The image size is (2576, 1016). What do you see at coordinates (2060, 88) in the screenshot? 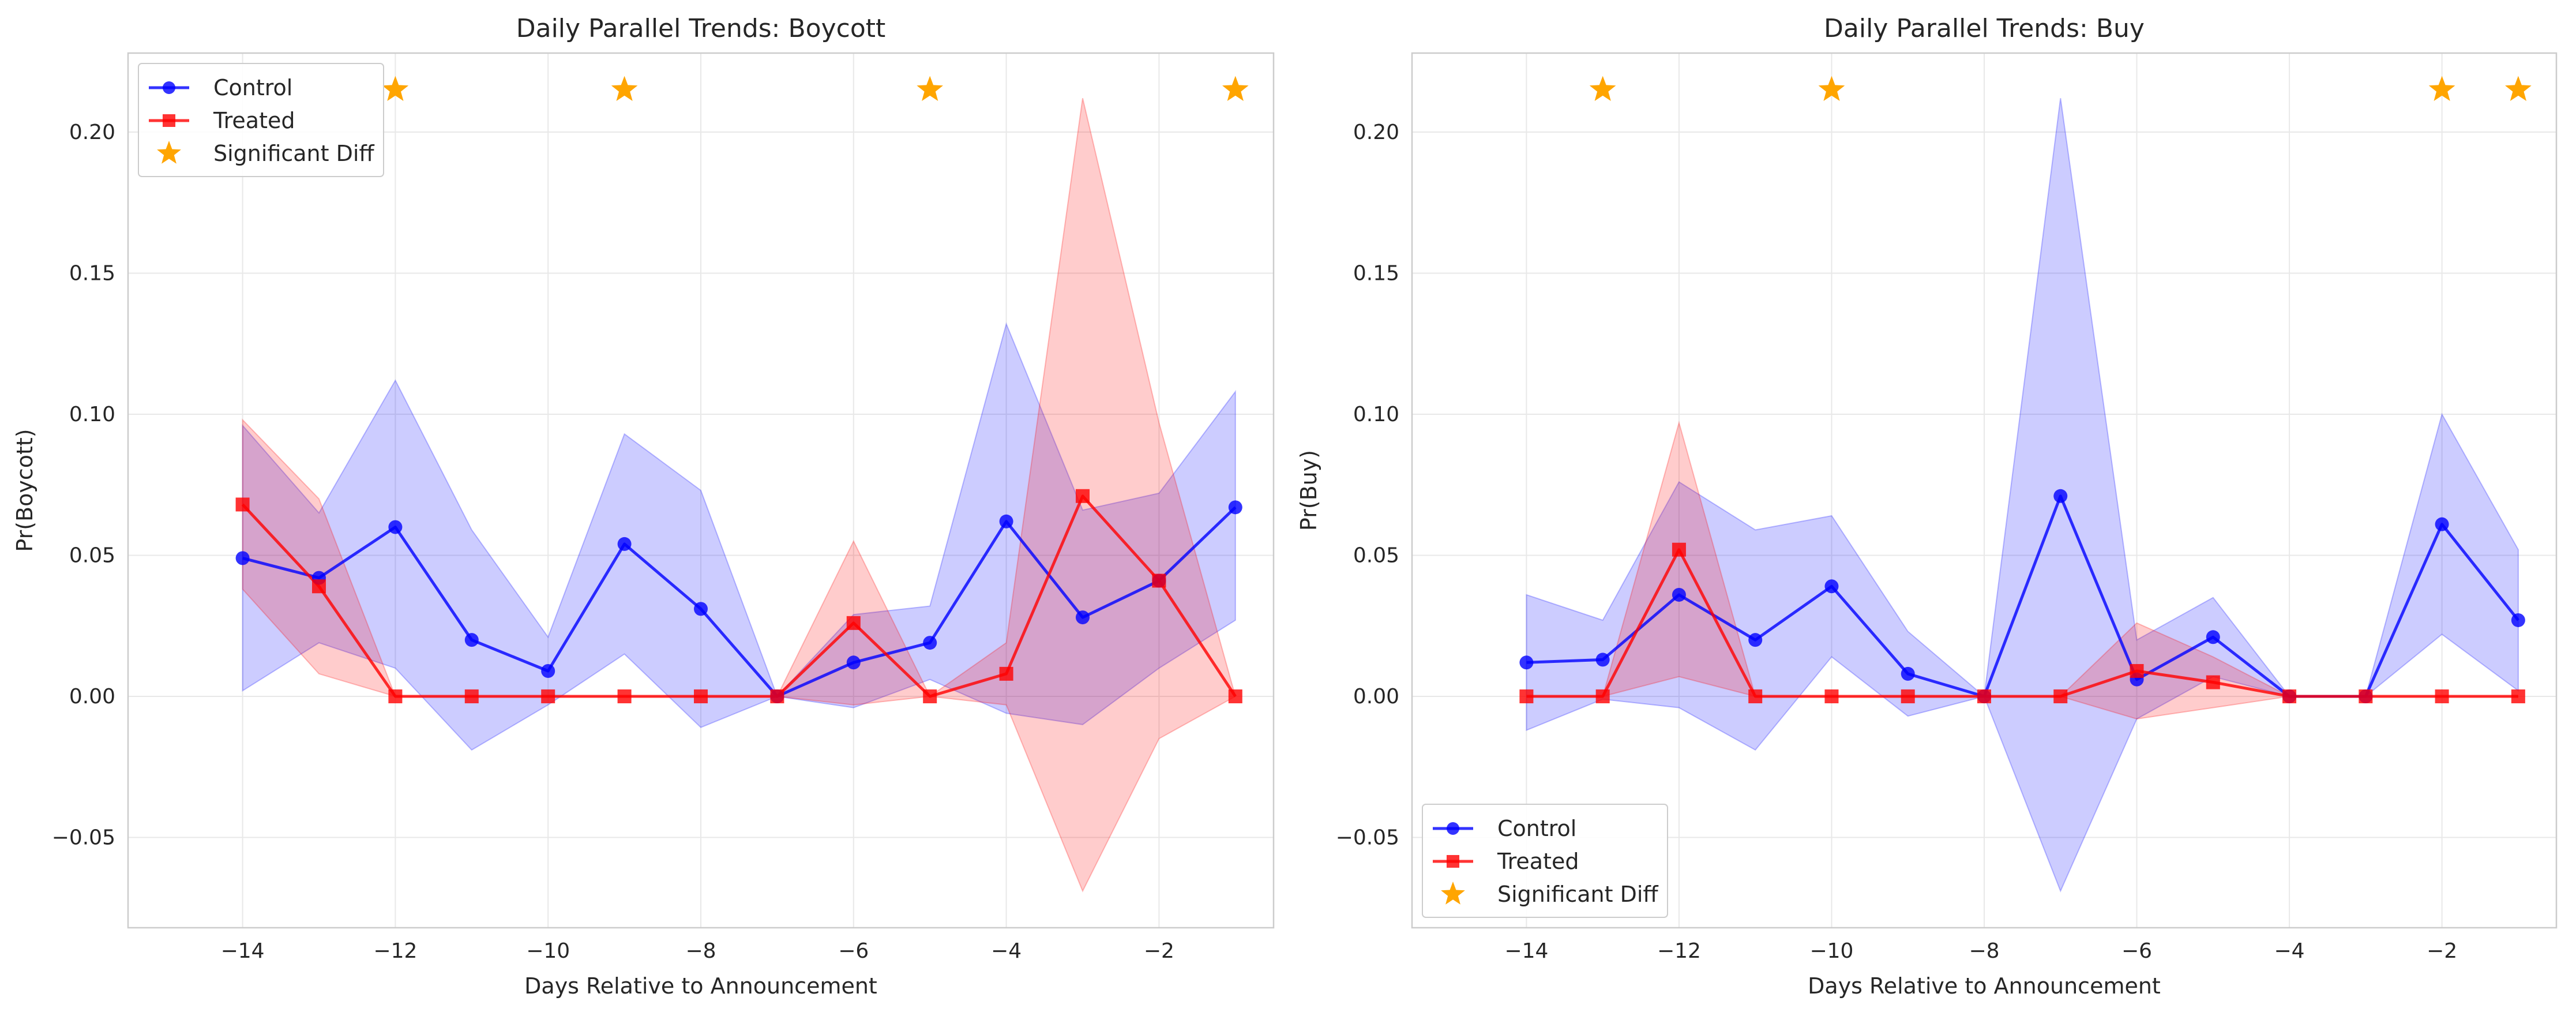
I see `significance-stars-buy` at bounding box center [2060, 88].